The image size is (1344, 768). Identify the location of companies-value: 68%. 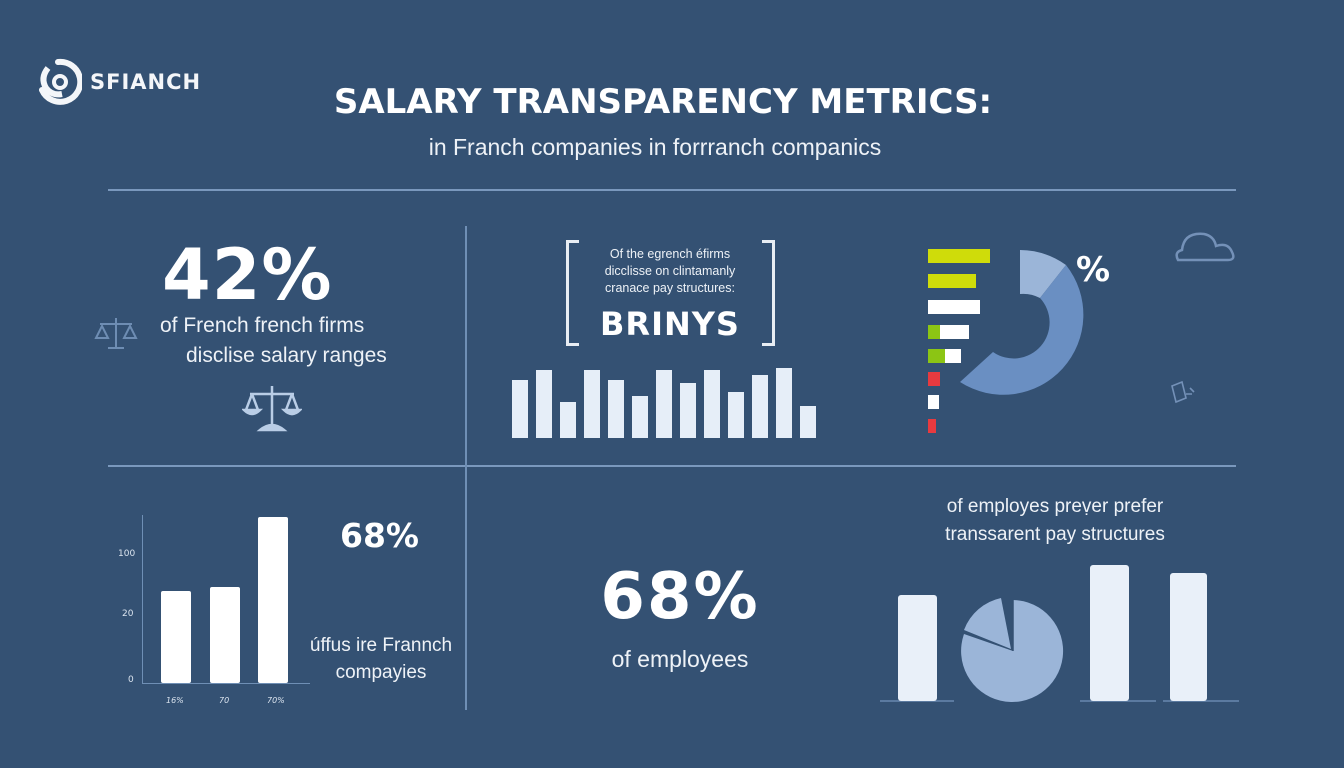
(379, 535).